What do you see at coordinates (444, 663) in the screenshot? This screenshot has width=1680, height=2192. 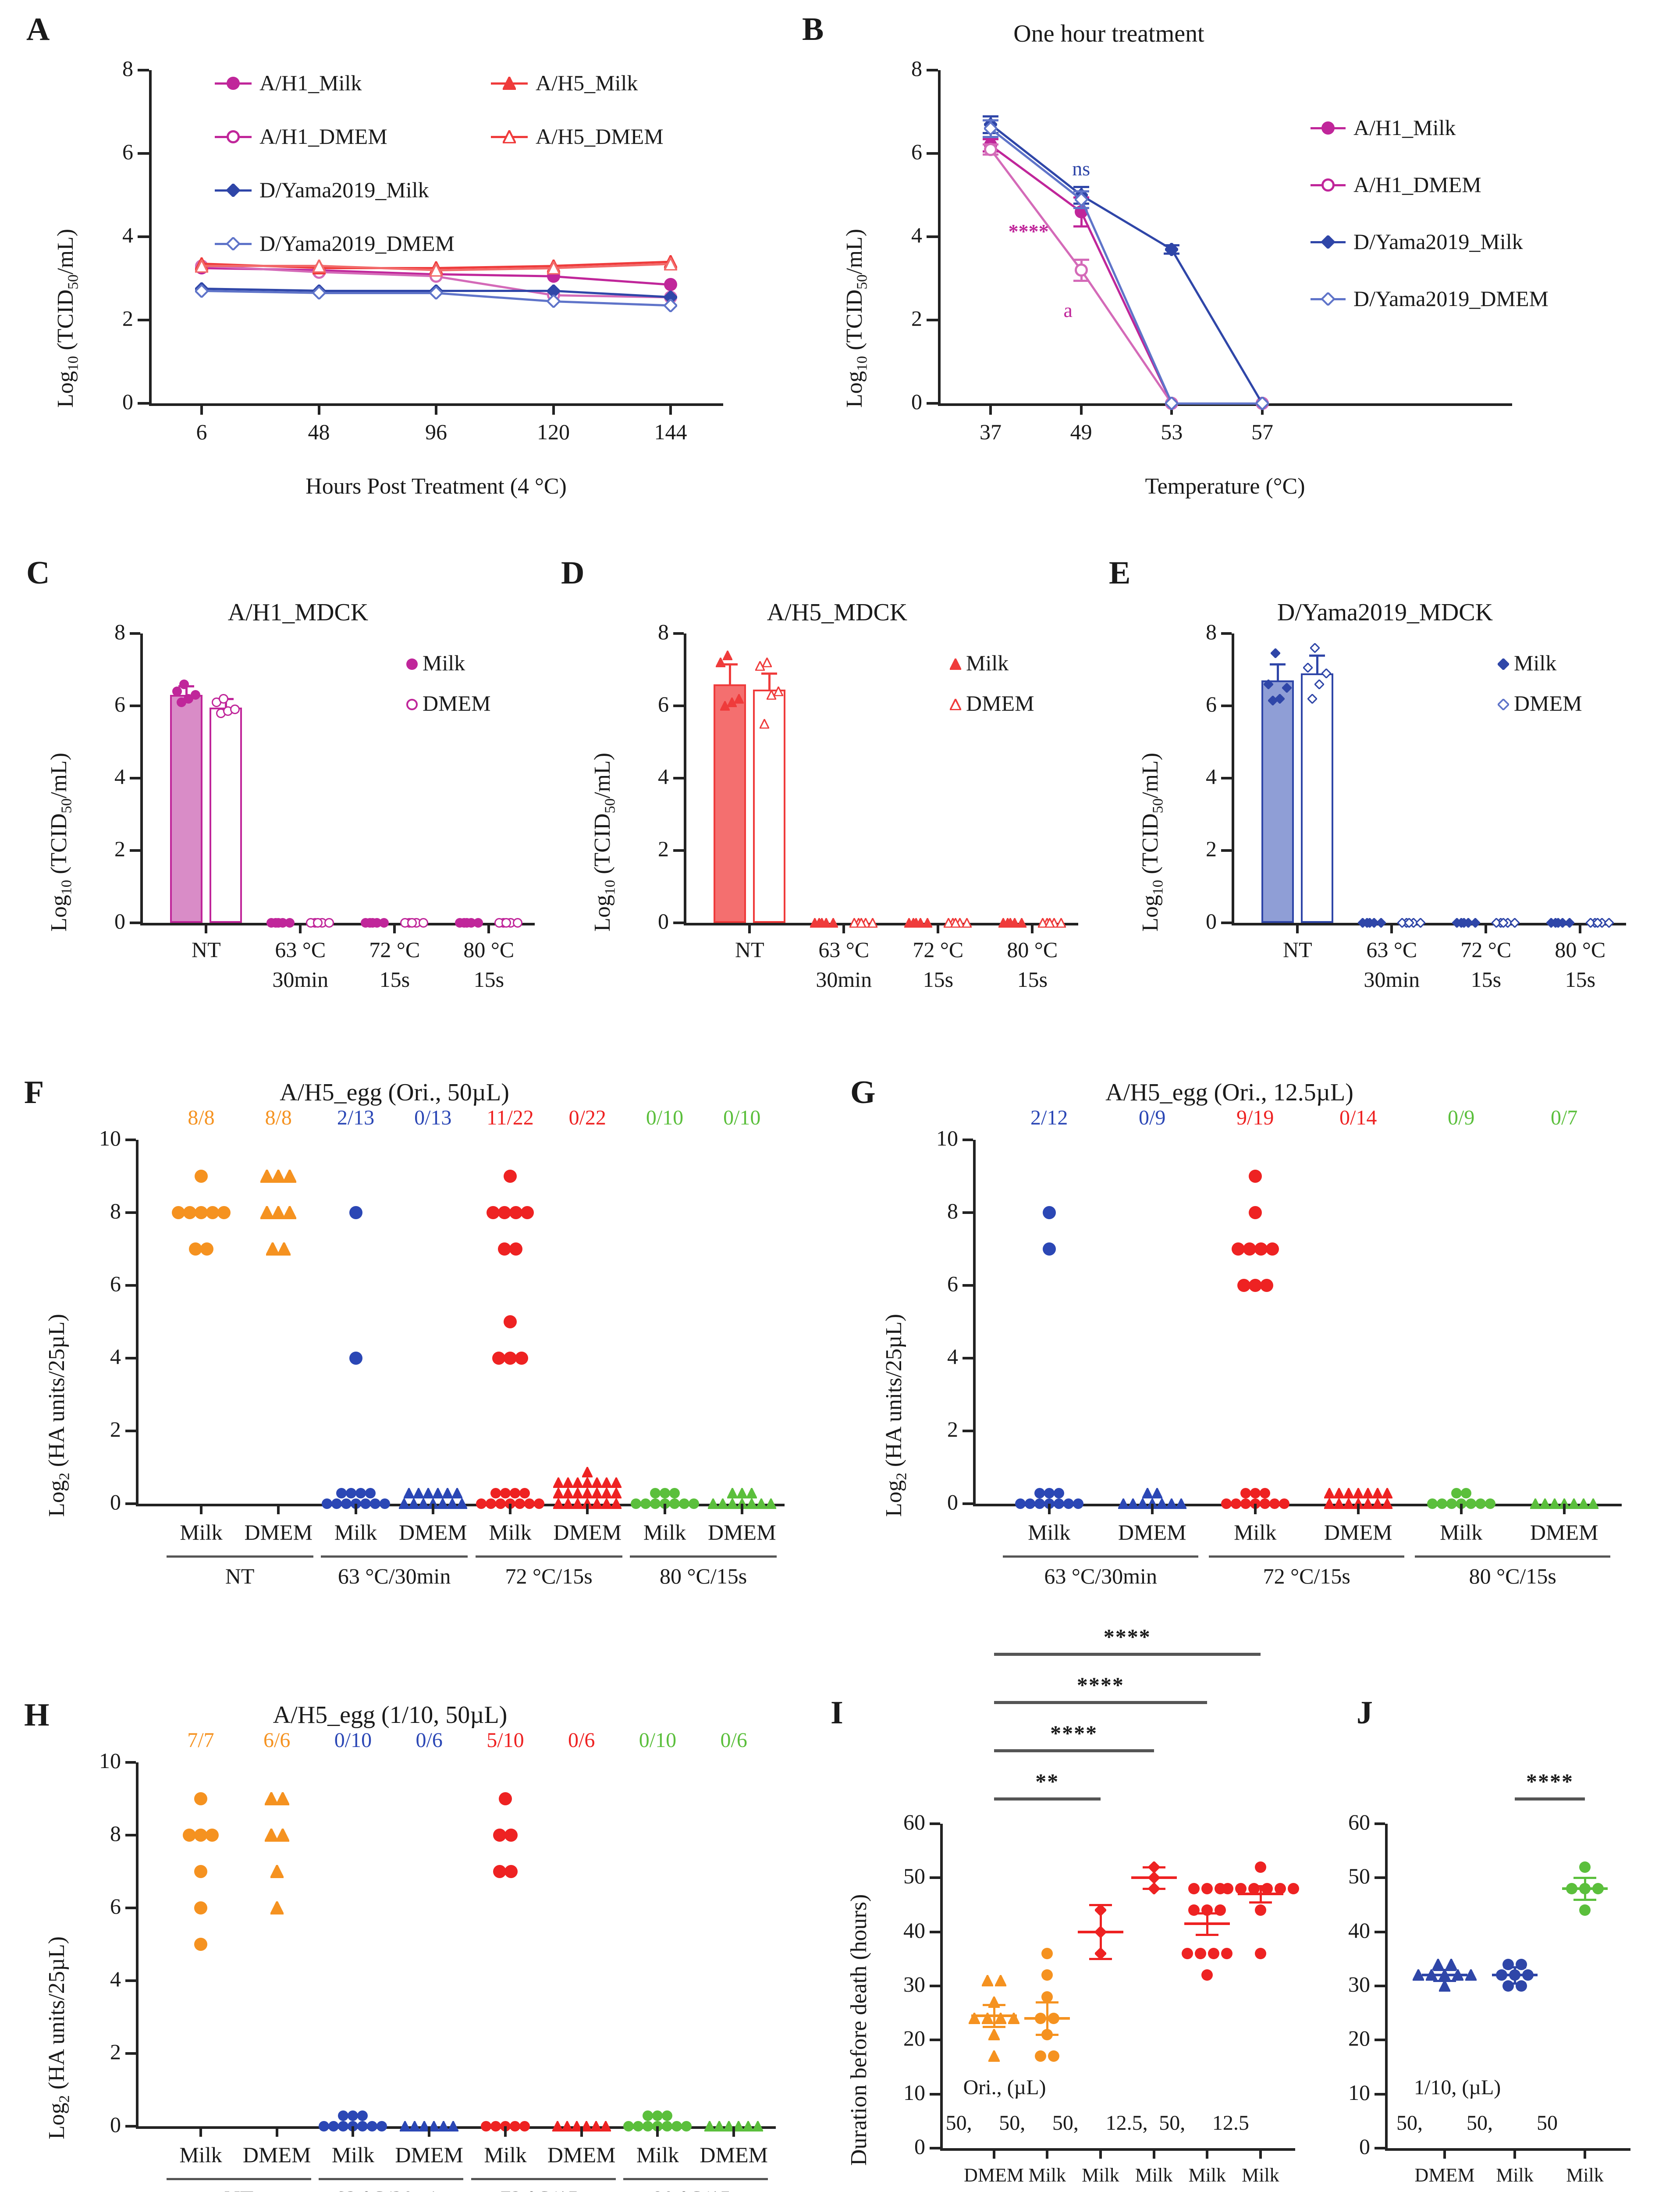 I see `legend-label: Milk` at bounding box center [444, 663].